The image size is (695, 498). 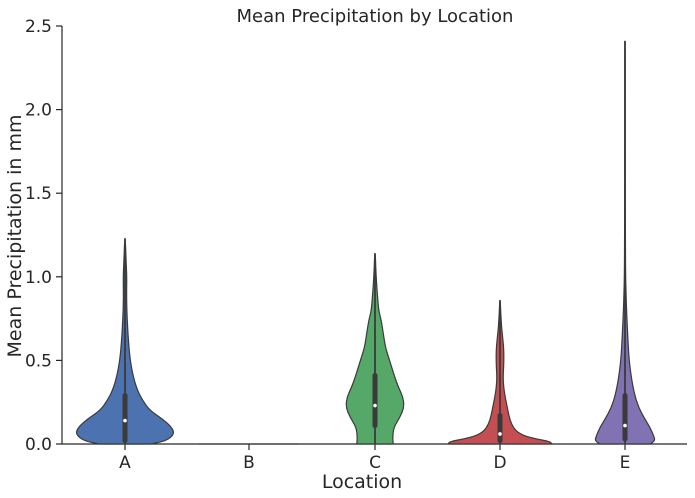 What do you see at coordinates (38, 361) in the screenshot?
I see `y-tick-label: 0.5` at bounding box center [38, 361].